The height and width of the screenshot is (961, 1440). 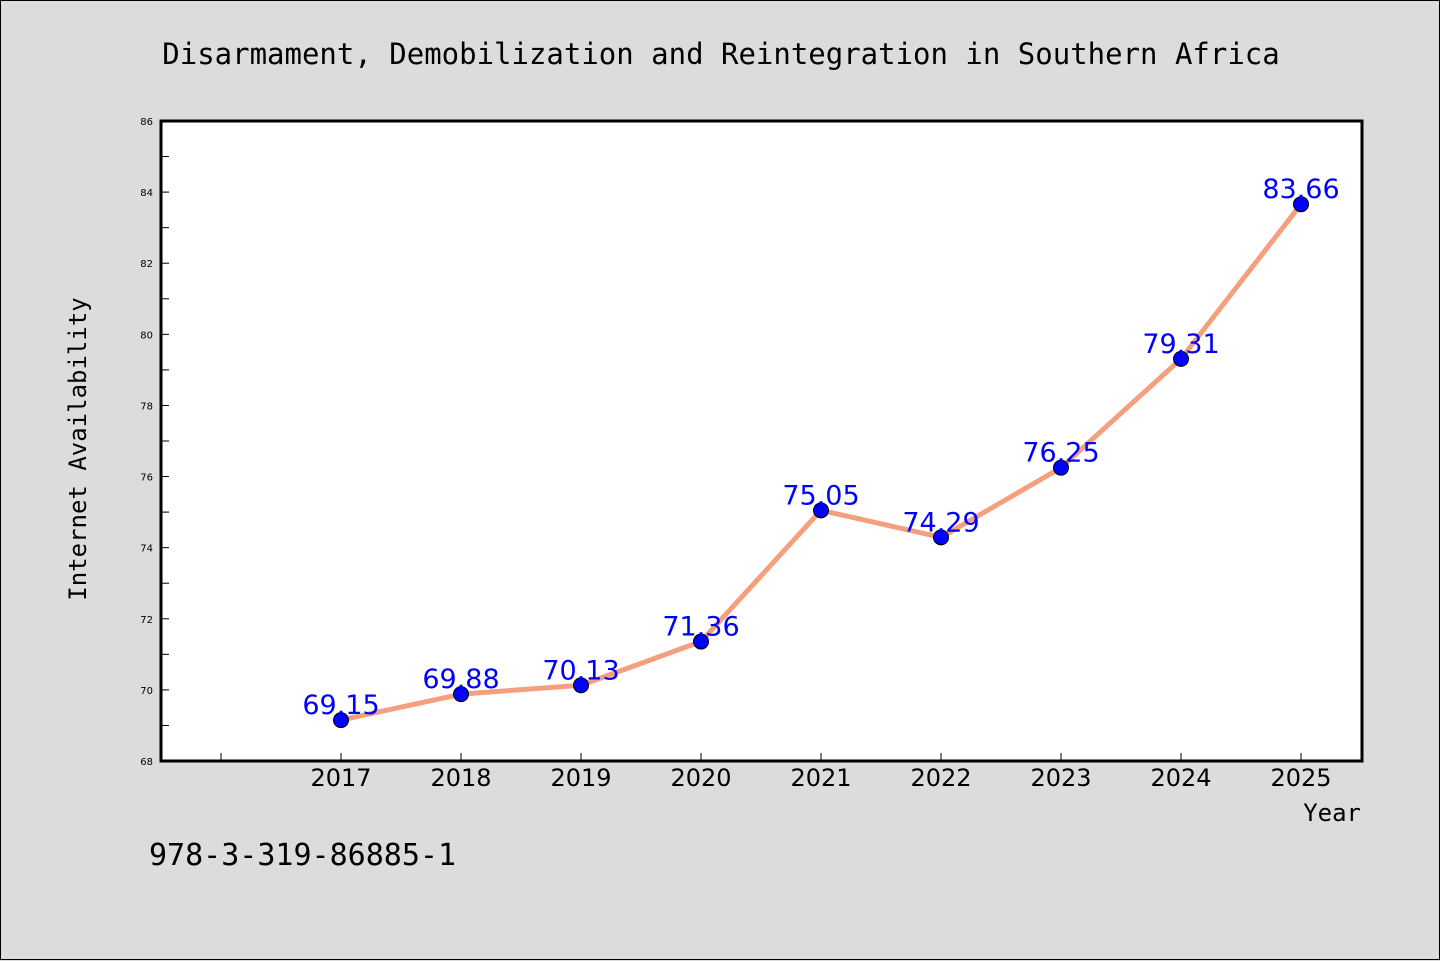 What do you see at coordinates (146, 264) in the screenshot?
I see `y-tick-label: 82` at bounding box center [146, 264].